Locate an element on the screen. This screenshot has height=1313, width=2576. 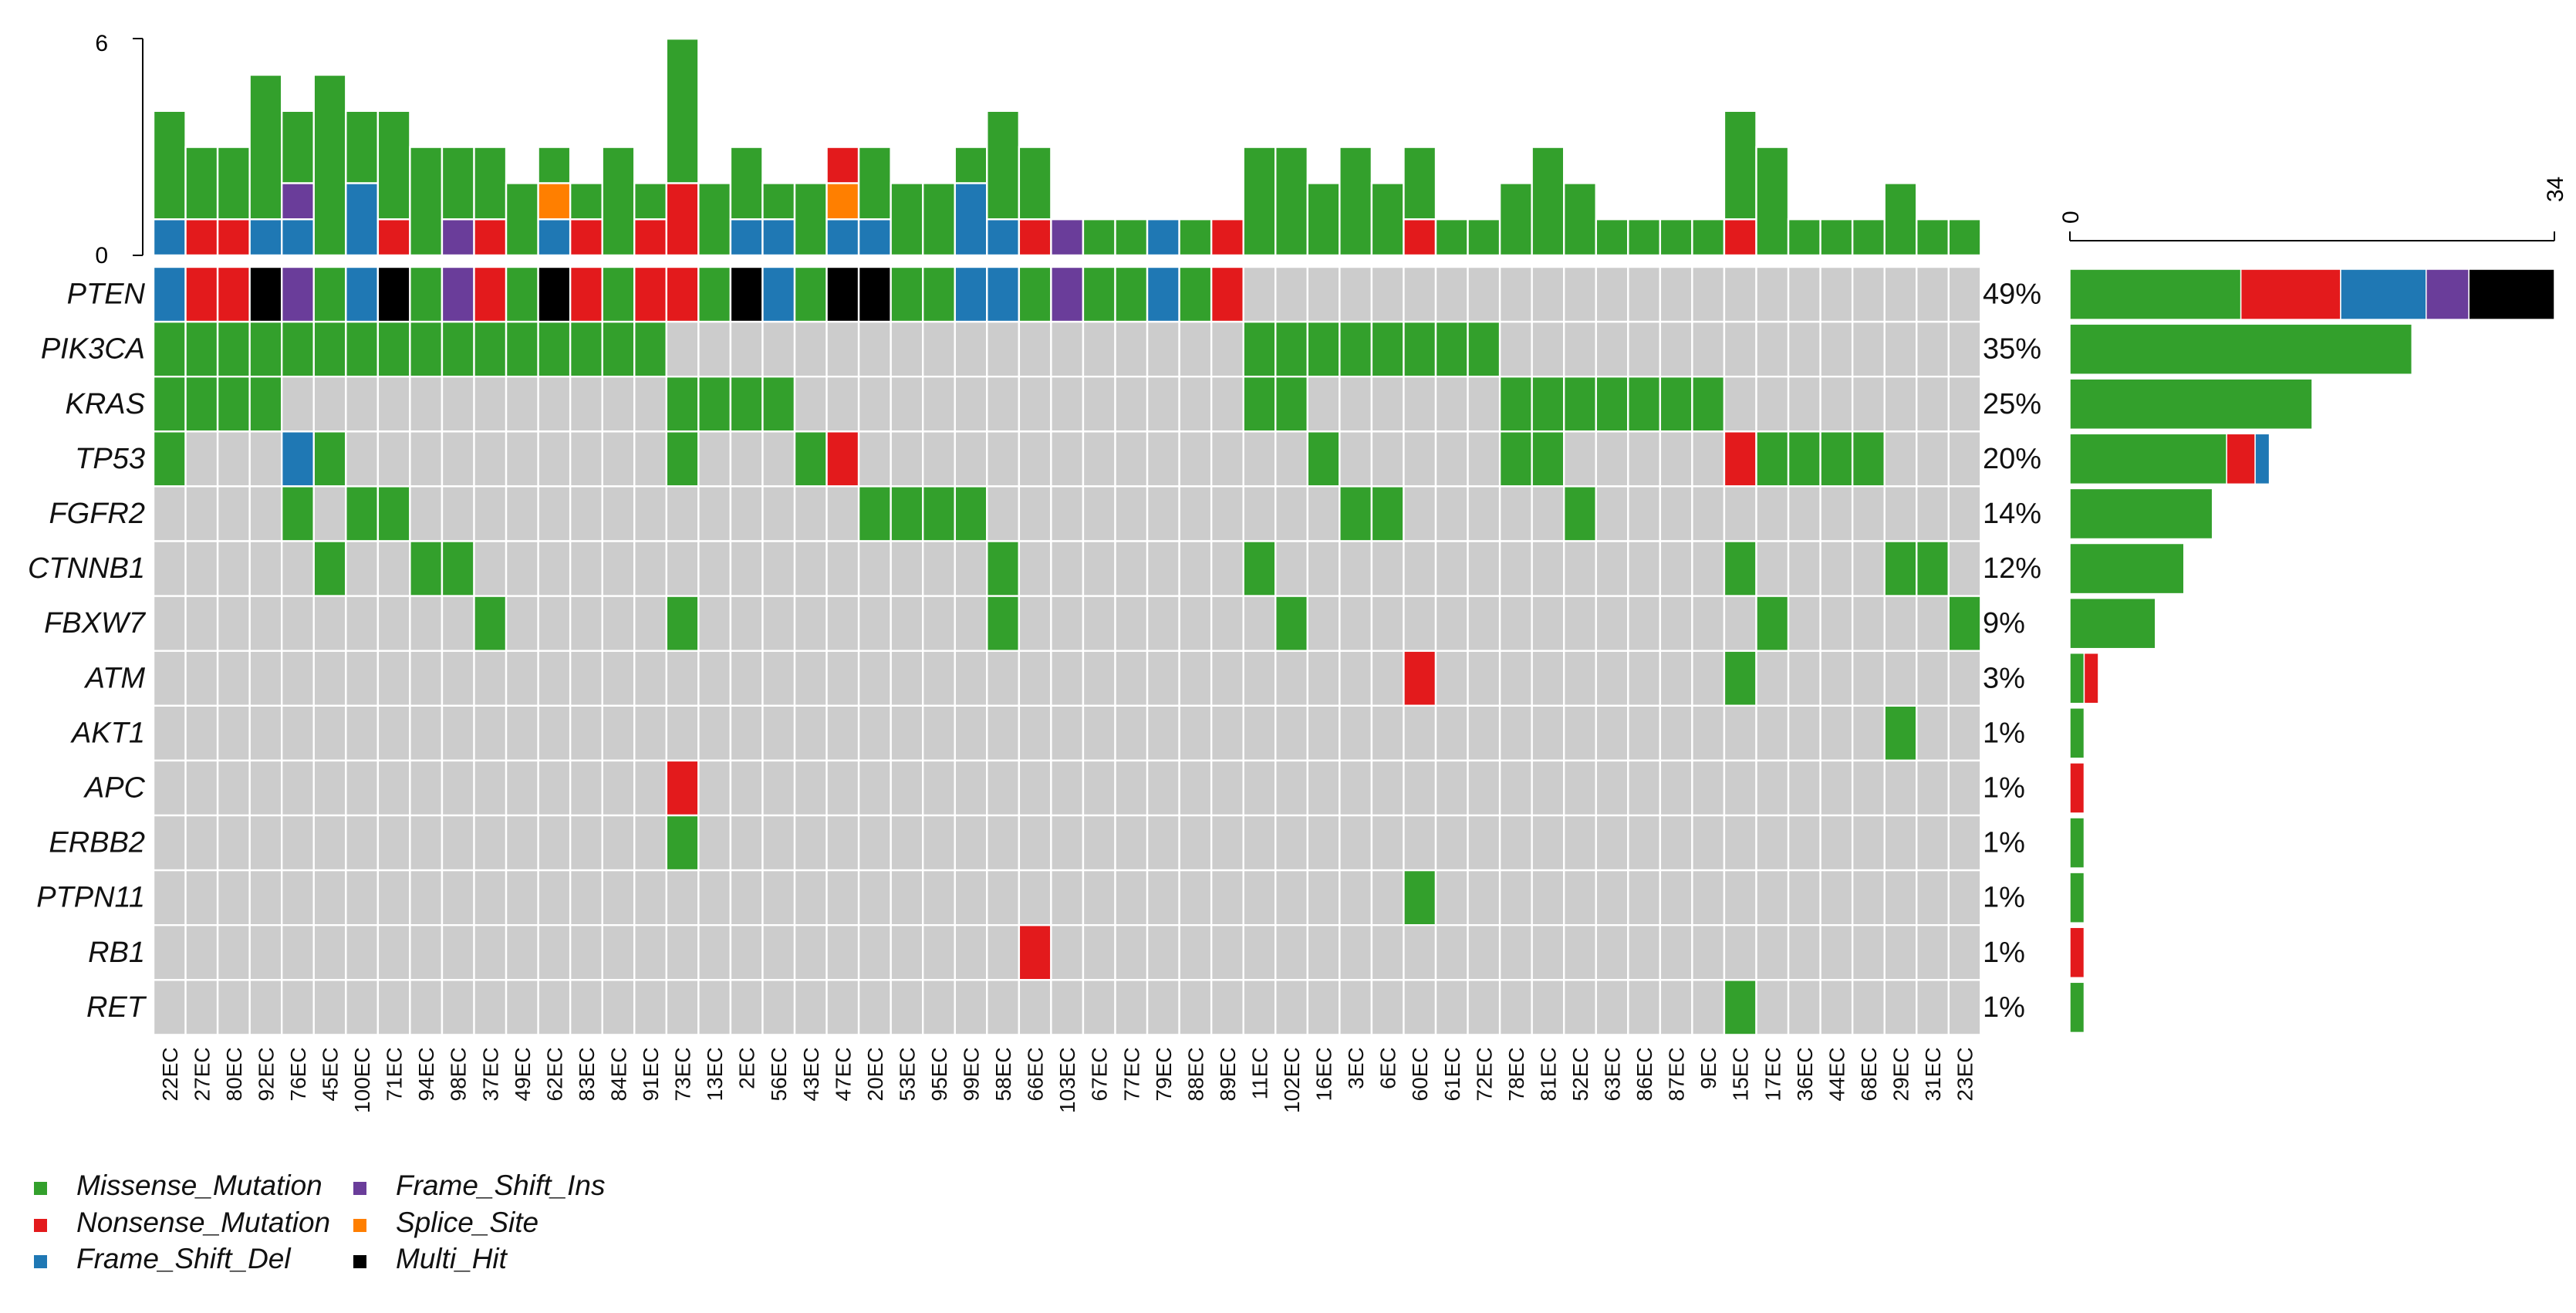
matrix-cell-pik3ca-66ec is located at coordinates (1035, 349).